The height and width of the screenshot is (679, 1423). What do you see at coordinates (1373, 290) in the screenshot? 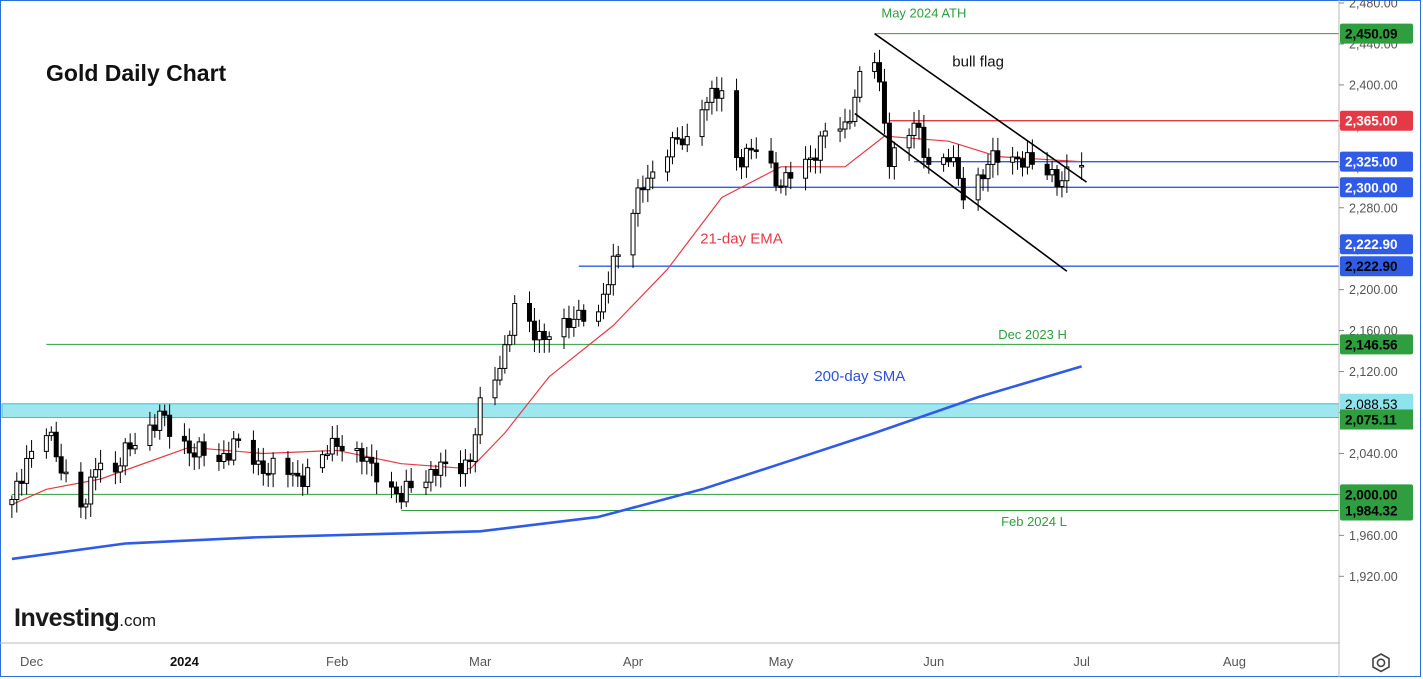
I see `y-tick-label: 2,200.00` at bounding box center [1373, 290].